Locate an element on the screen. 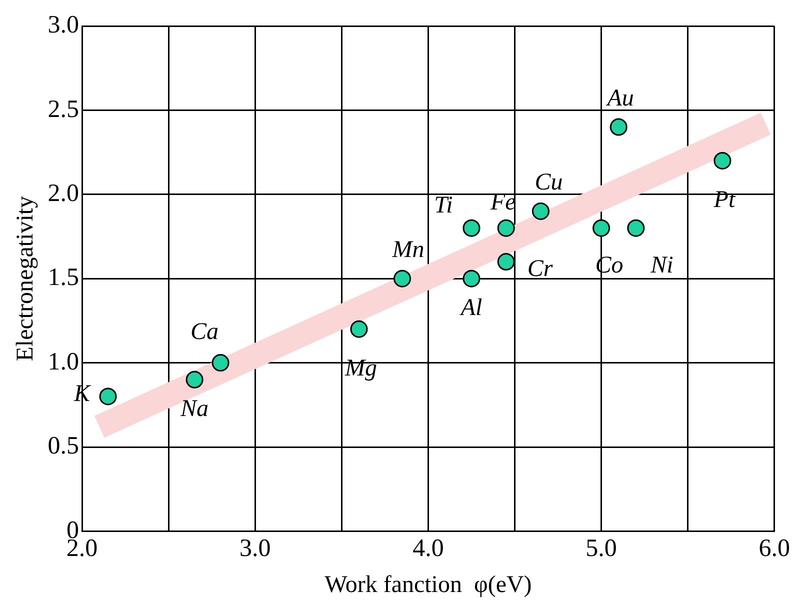  annotation: Al is located at coordinates (470, 307).